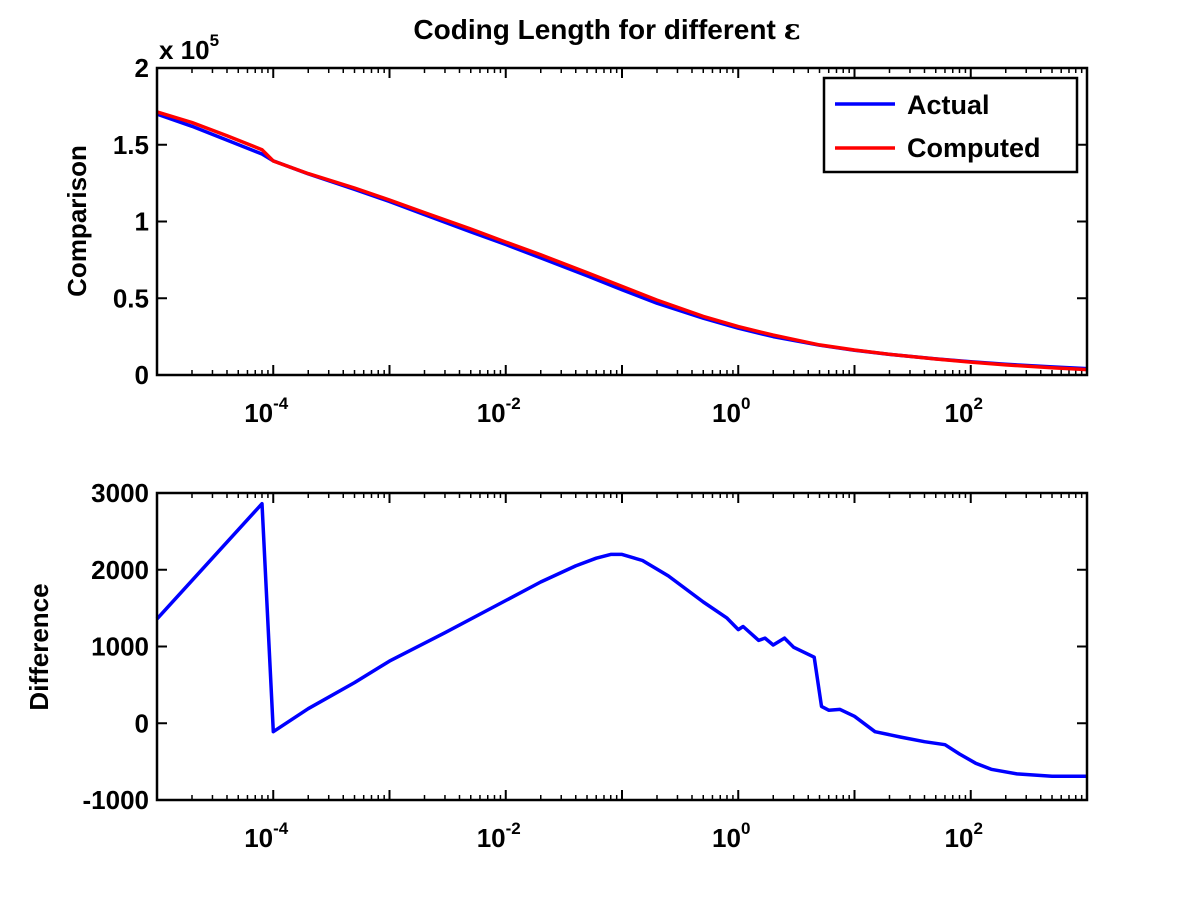 This screenshot has width=1201, height=900. I want to click on y-tick-label: 2000, so click(120, 570).